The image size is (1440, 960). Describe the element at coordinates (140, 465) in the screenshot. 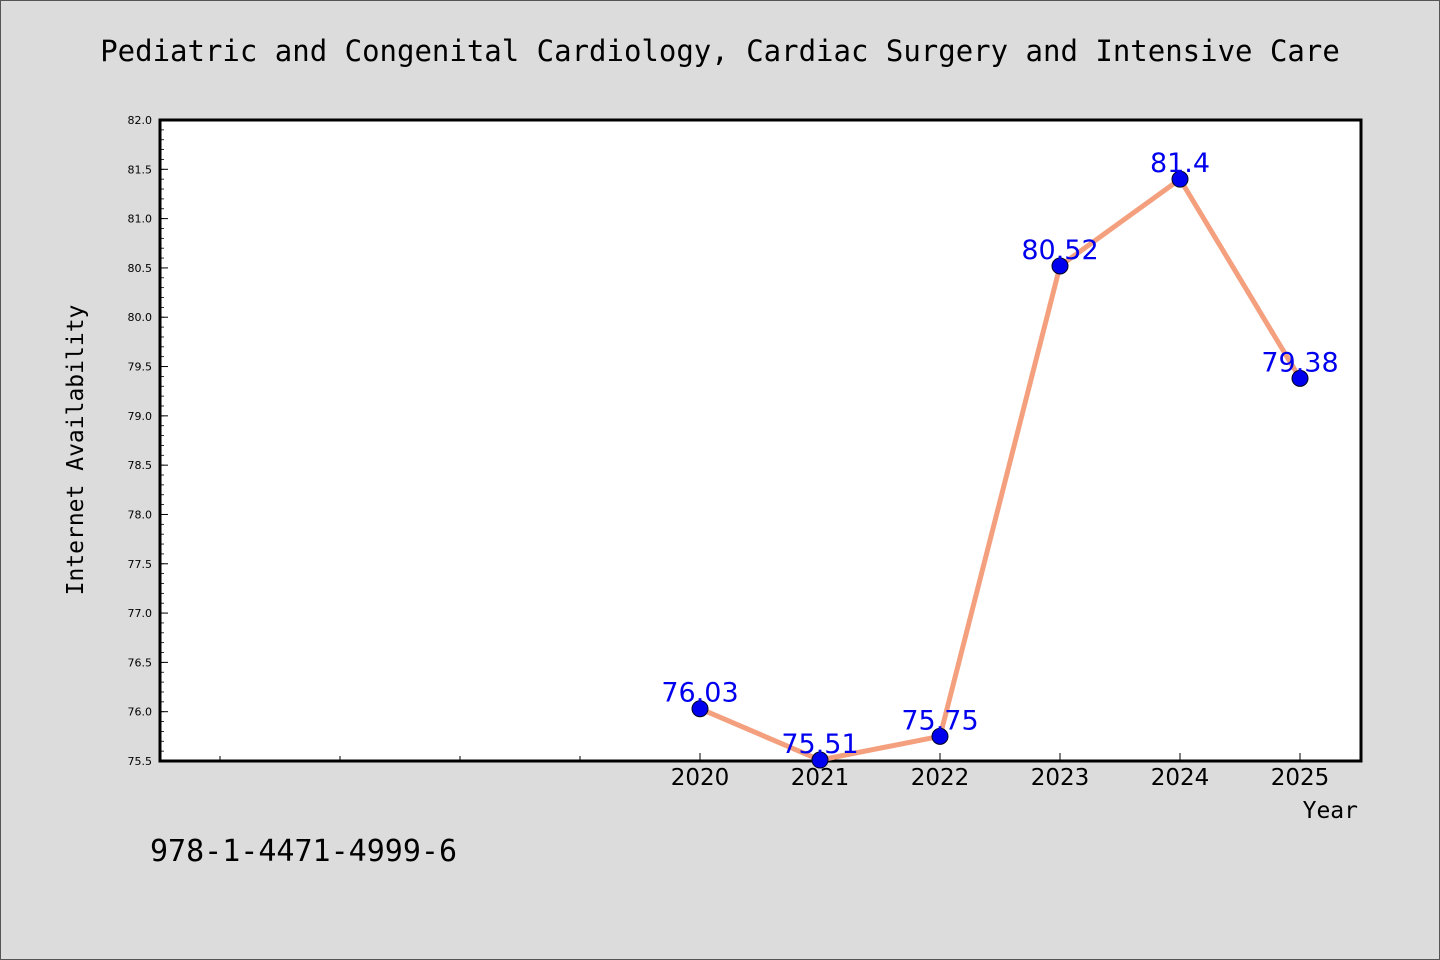

I see `y-tick-label: 78.5` at that location.